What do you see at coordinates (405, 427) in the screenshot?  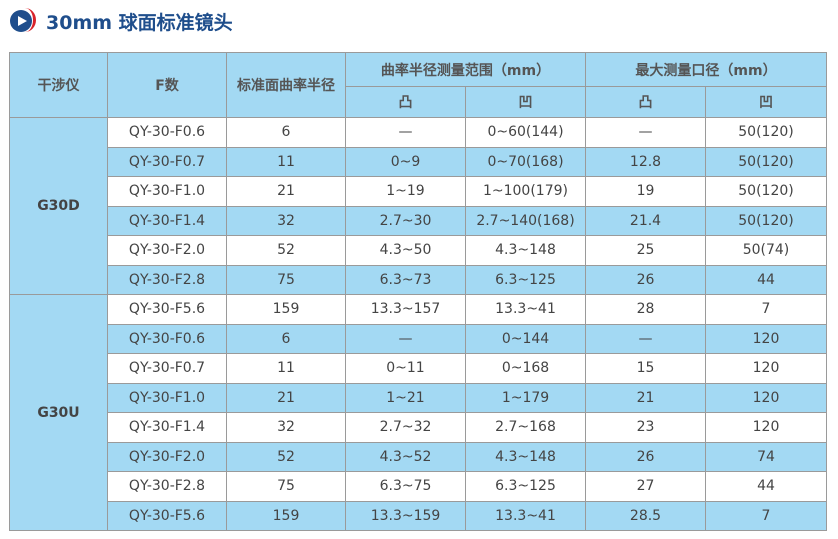 I see `cell-range-convex: 2.7~32` at bounding box center [405, 427].